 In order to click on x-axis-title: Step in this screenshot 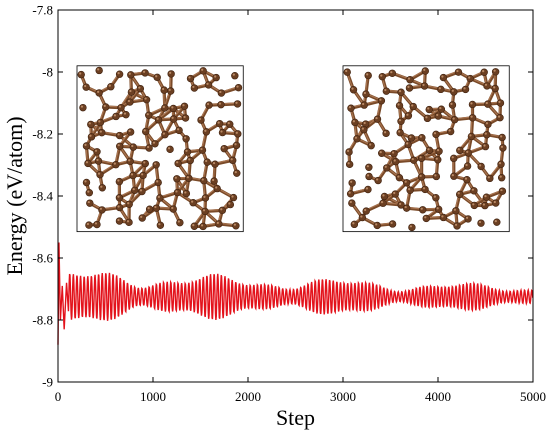, I will do `click(295, 417)`.